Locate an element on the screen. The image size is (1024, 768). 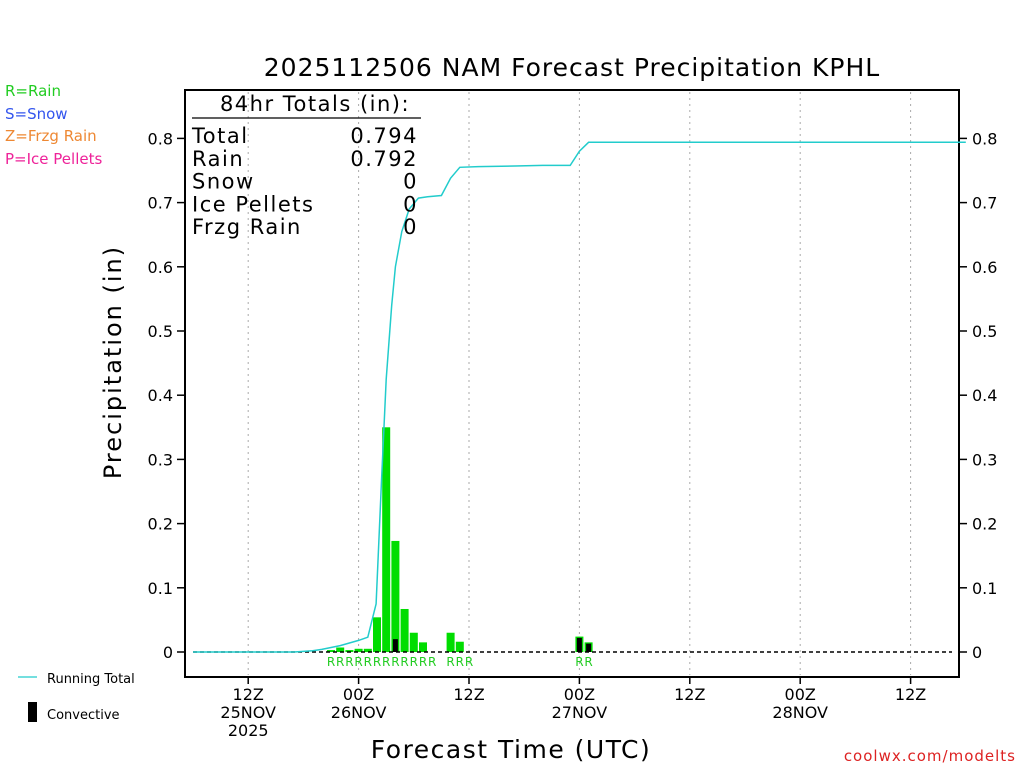
convective-bars is located at coordinates (492, 644).